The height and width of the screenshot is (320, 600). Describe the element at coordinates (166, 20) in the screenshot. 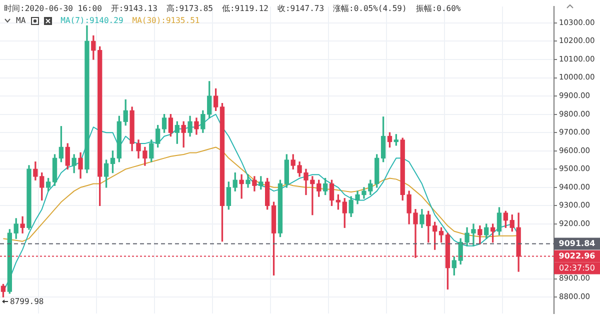

I see `text: MA(30):9135.51` at that location.